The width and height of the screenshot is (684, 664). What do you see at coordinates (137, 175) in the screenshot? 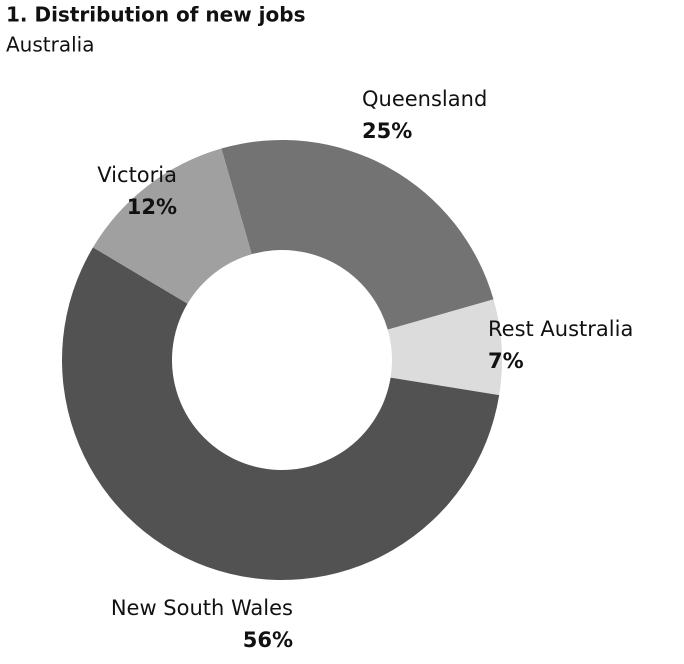
I see `slice-label: Victoria` at bounding box center [137, 175].